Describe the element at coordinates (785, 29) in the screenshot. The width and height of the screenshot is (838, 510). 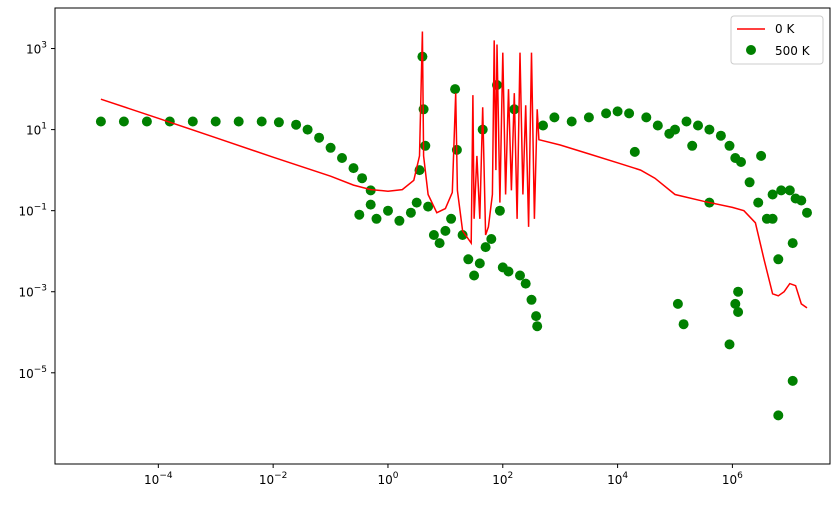
I see `legend-label-0k: 0 K` at that location.